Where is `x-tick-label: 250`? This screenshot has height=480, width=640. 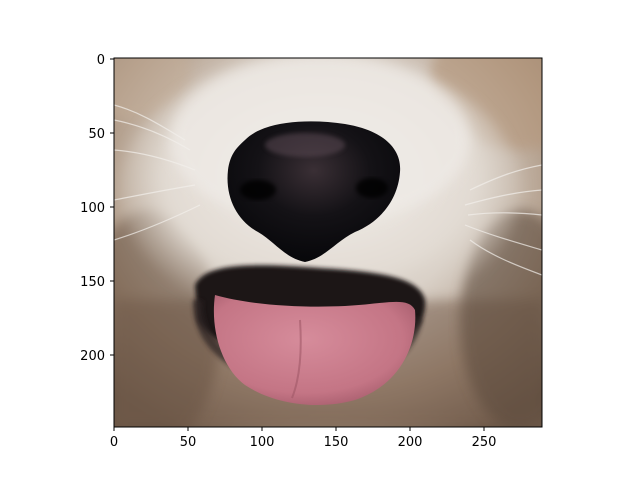 x-tick-label: 250 is located at coordinates (484, 442).